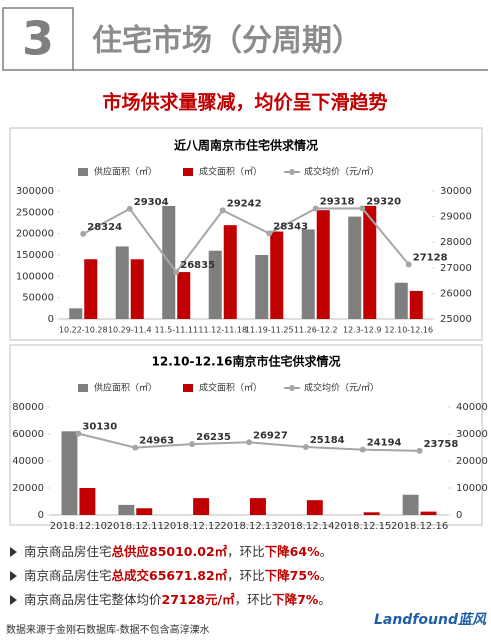  Describe the element at coordinates (441, 444) in the screenshot. I see `price-label: 23758` at that location.